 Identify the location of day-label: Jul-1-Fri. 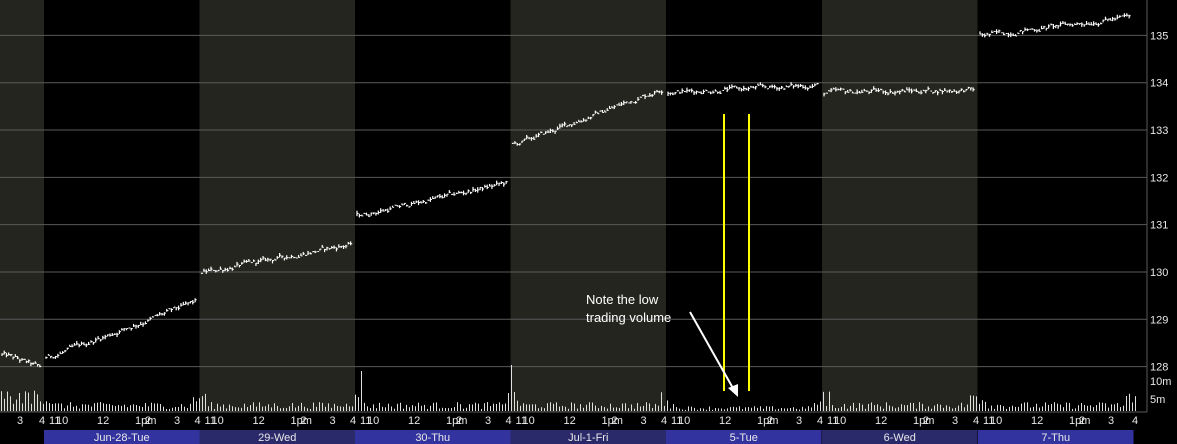
(588, 438).